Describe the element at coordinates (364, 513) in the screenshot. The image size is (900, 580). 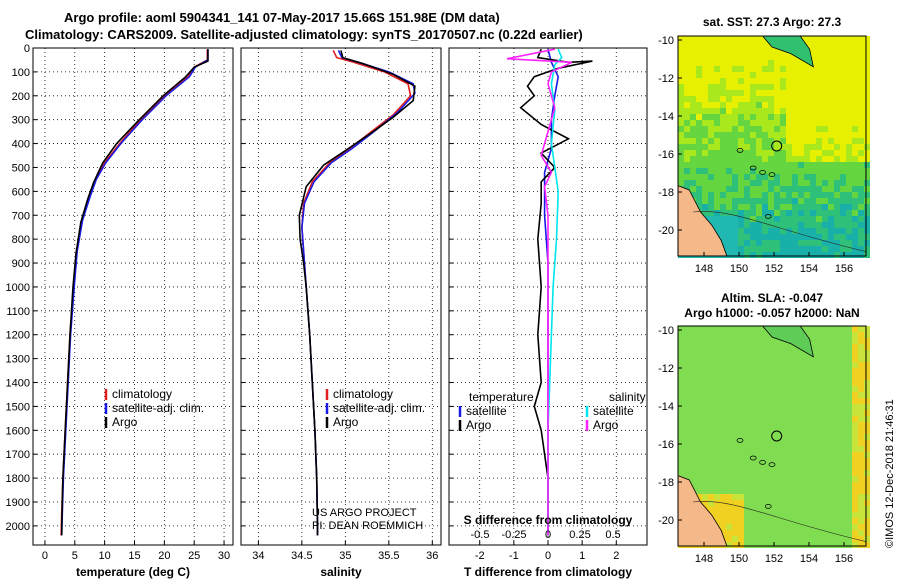
I see `annotation-project: US ARGO PROJECT` at that location.